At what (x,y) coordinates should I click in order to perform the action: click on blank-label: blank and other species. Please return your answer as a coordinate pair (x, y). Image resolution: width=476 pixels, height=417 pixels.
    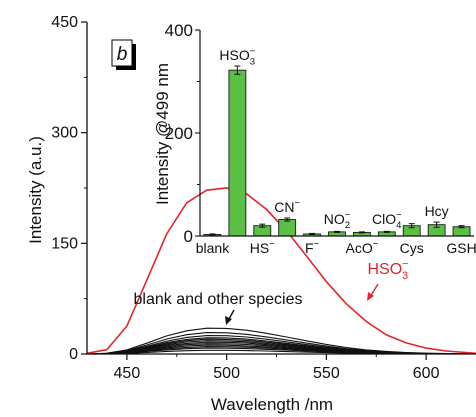
    Looking at the image, I should click on (218, 299).